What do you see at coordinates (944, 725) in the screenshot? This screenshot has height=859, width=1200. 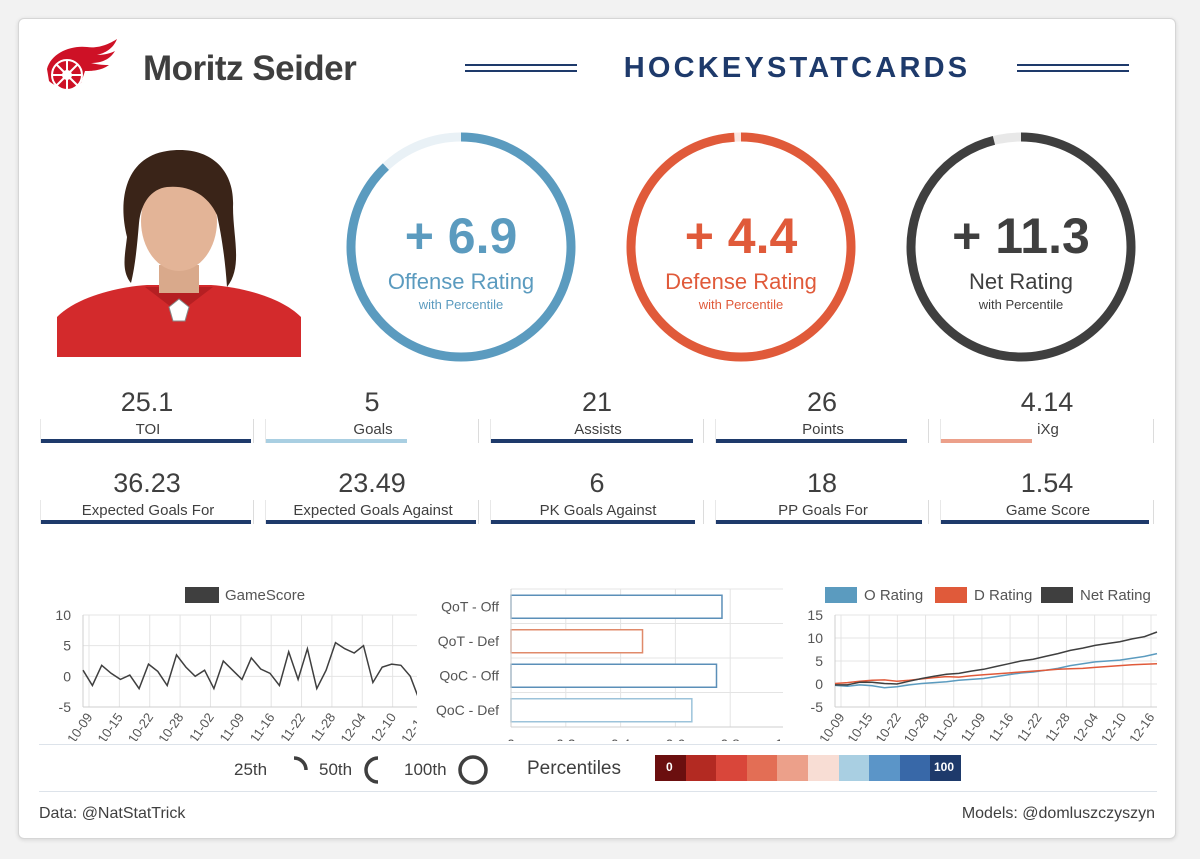 I see `x-tick-label: 11-02` at bounding box center [944, 725].